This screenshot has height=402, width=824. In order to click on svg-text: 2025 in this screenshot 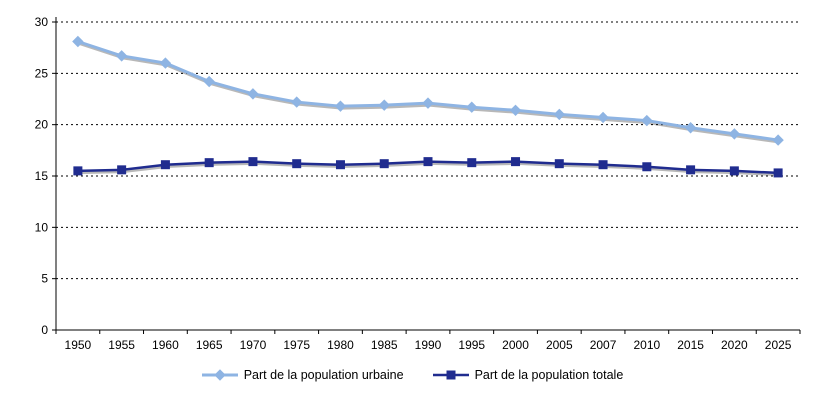, I will do `click(778, 345)`.